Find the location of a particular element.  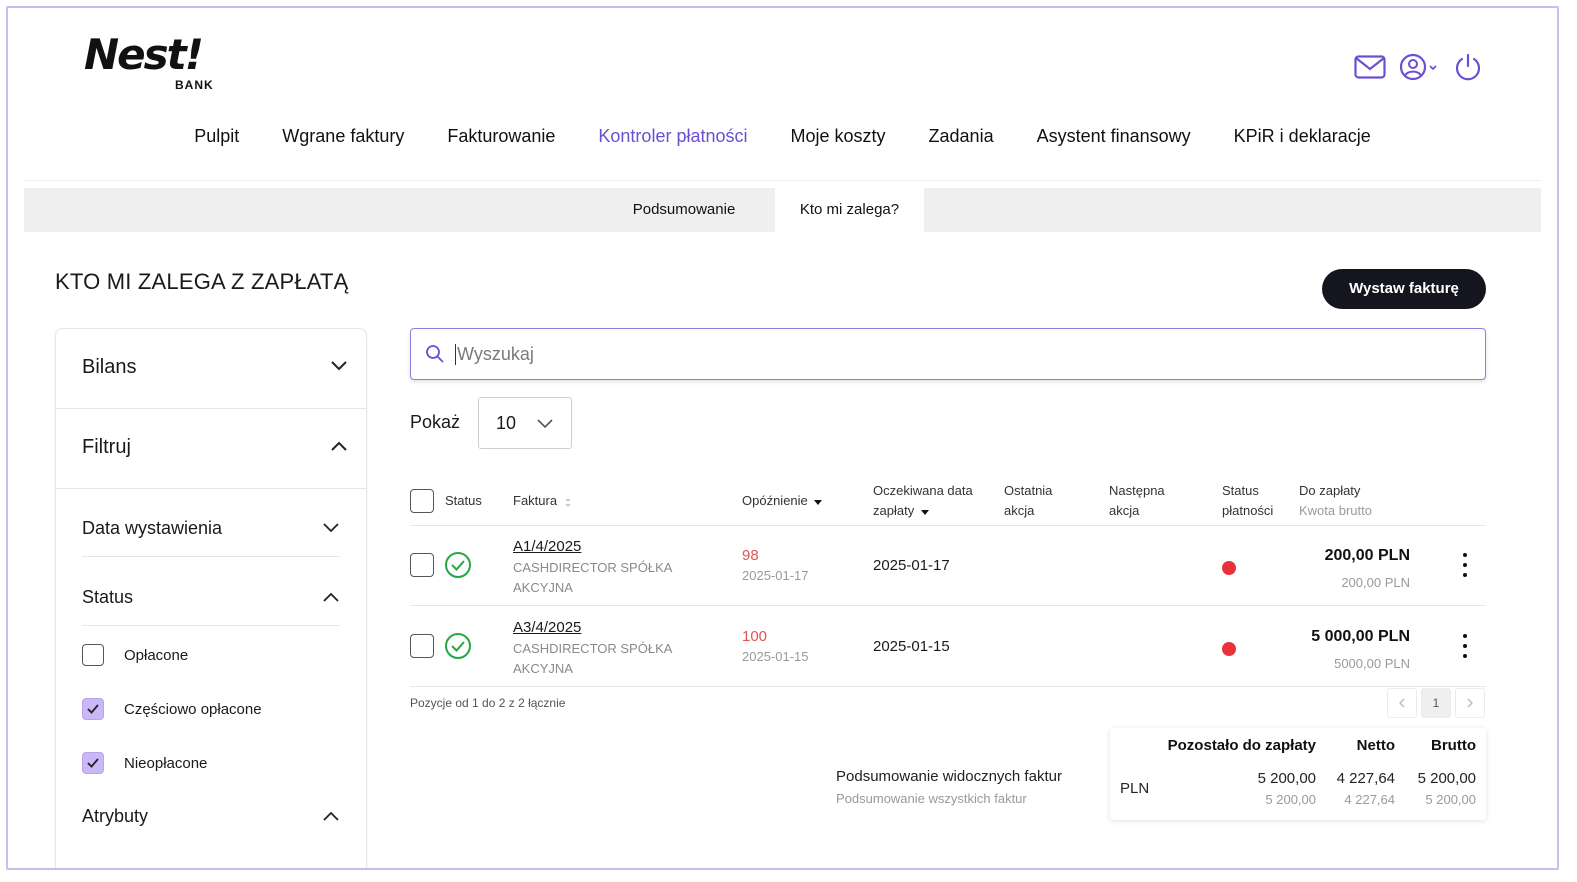

status-option-label: Częściowo opłacone is located at coordinates (193, 709).